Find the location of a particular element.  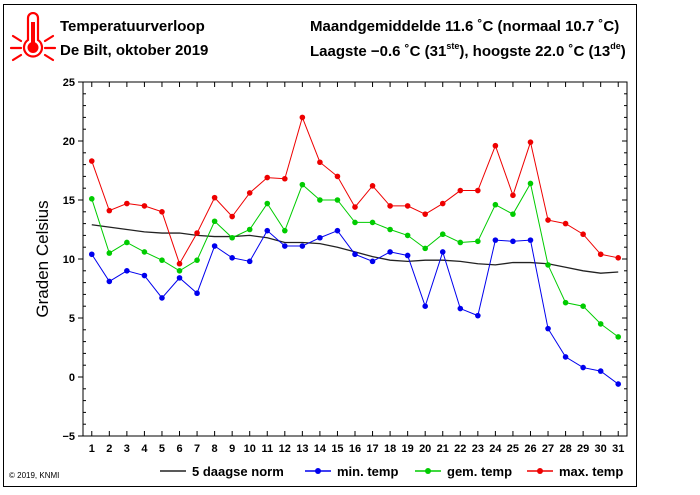

y-tick-label: 20 is located at coordinates (69, 142).